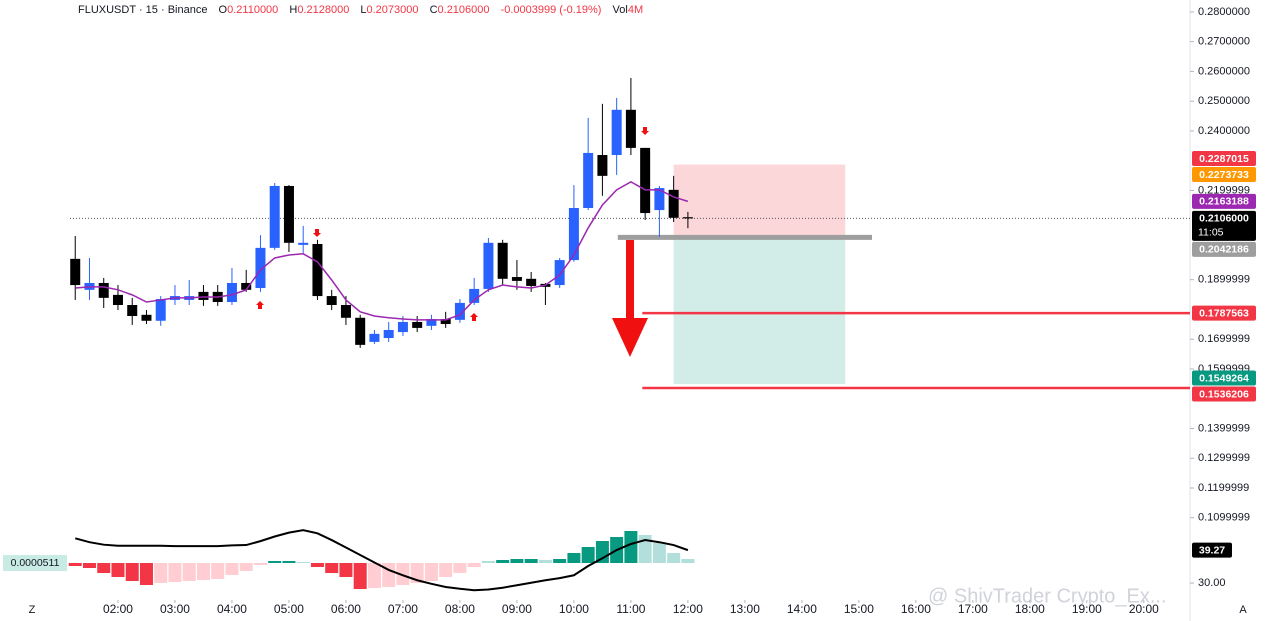 This screenshot has width=1265, height=621. I want to click on x-tick-label: 12:00, so click(688, 609).